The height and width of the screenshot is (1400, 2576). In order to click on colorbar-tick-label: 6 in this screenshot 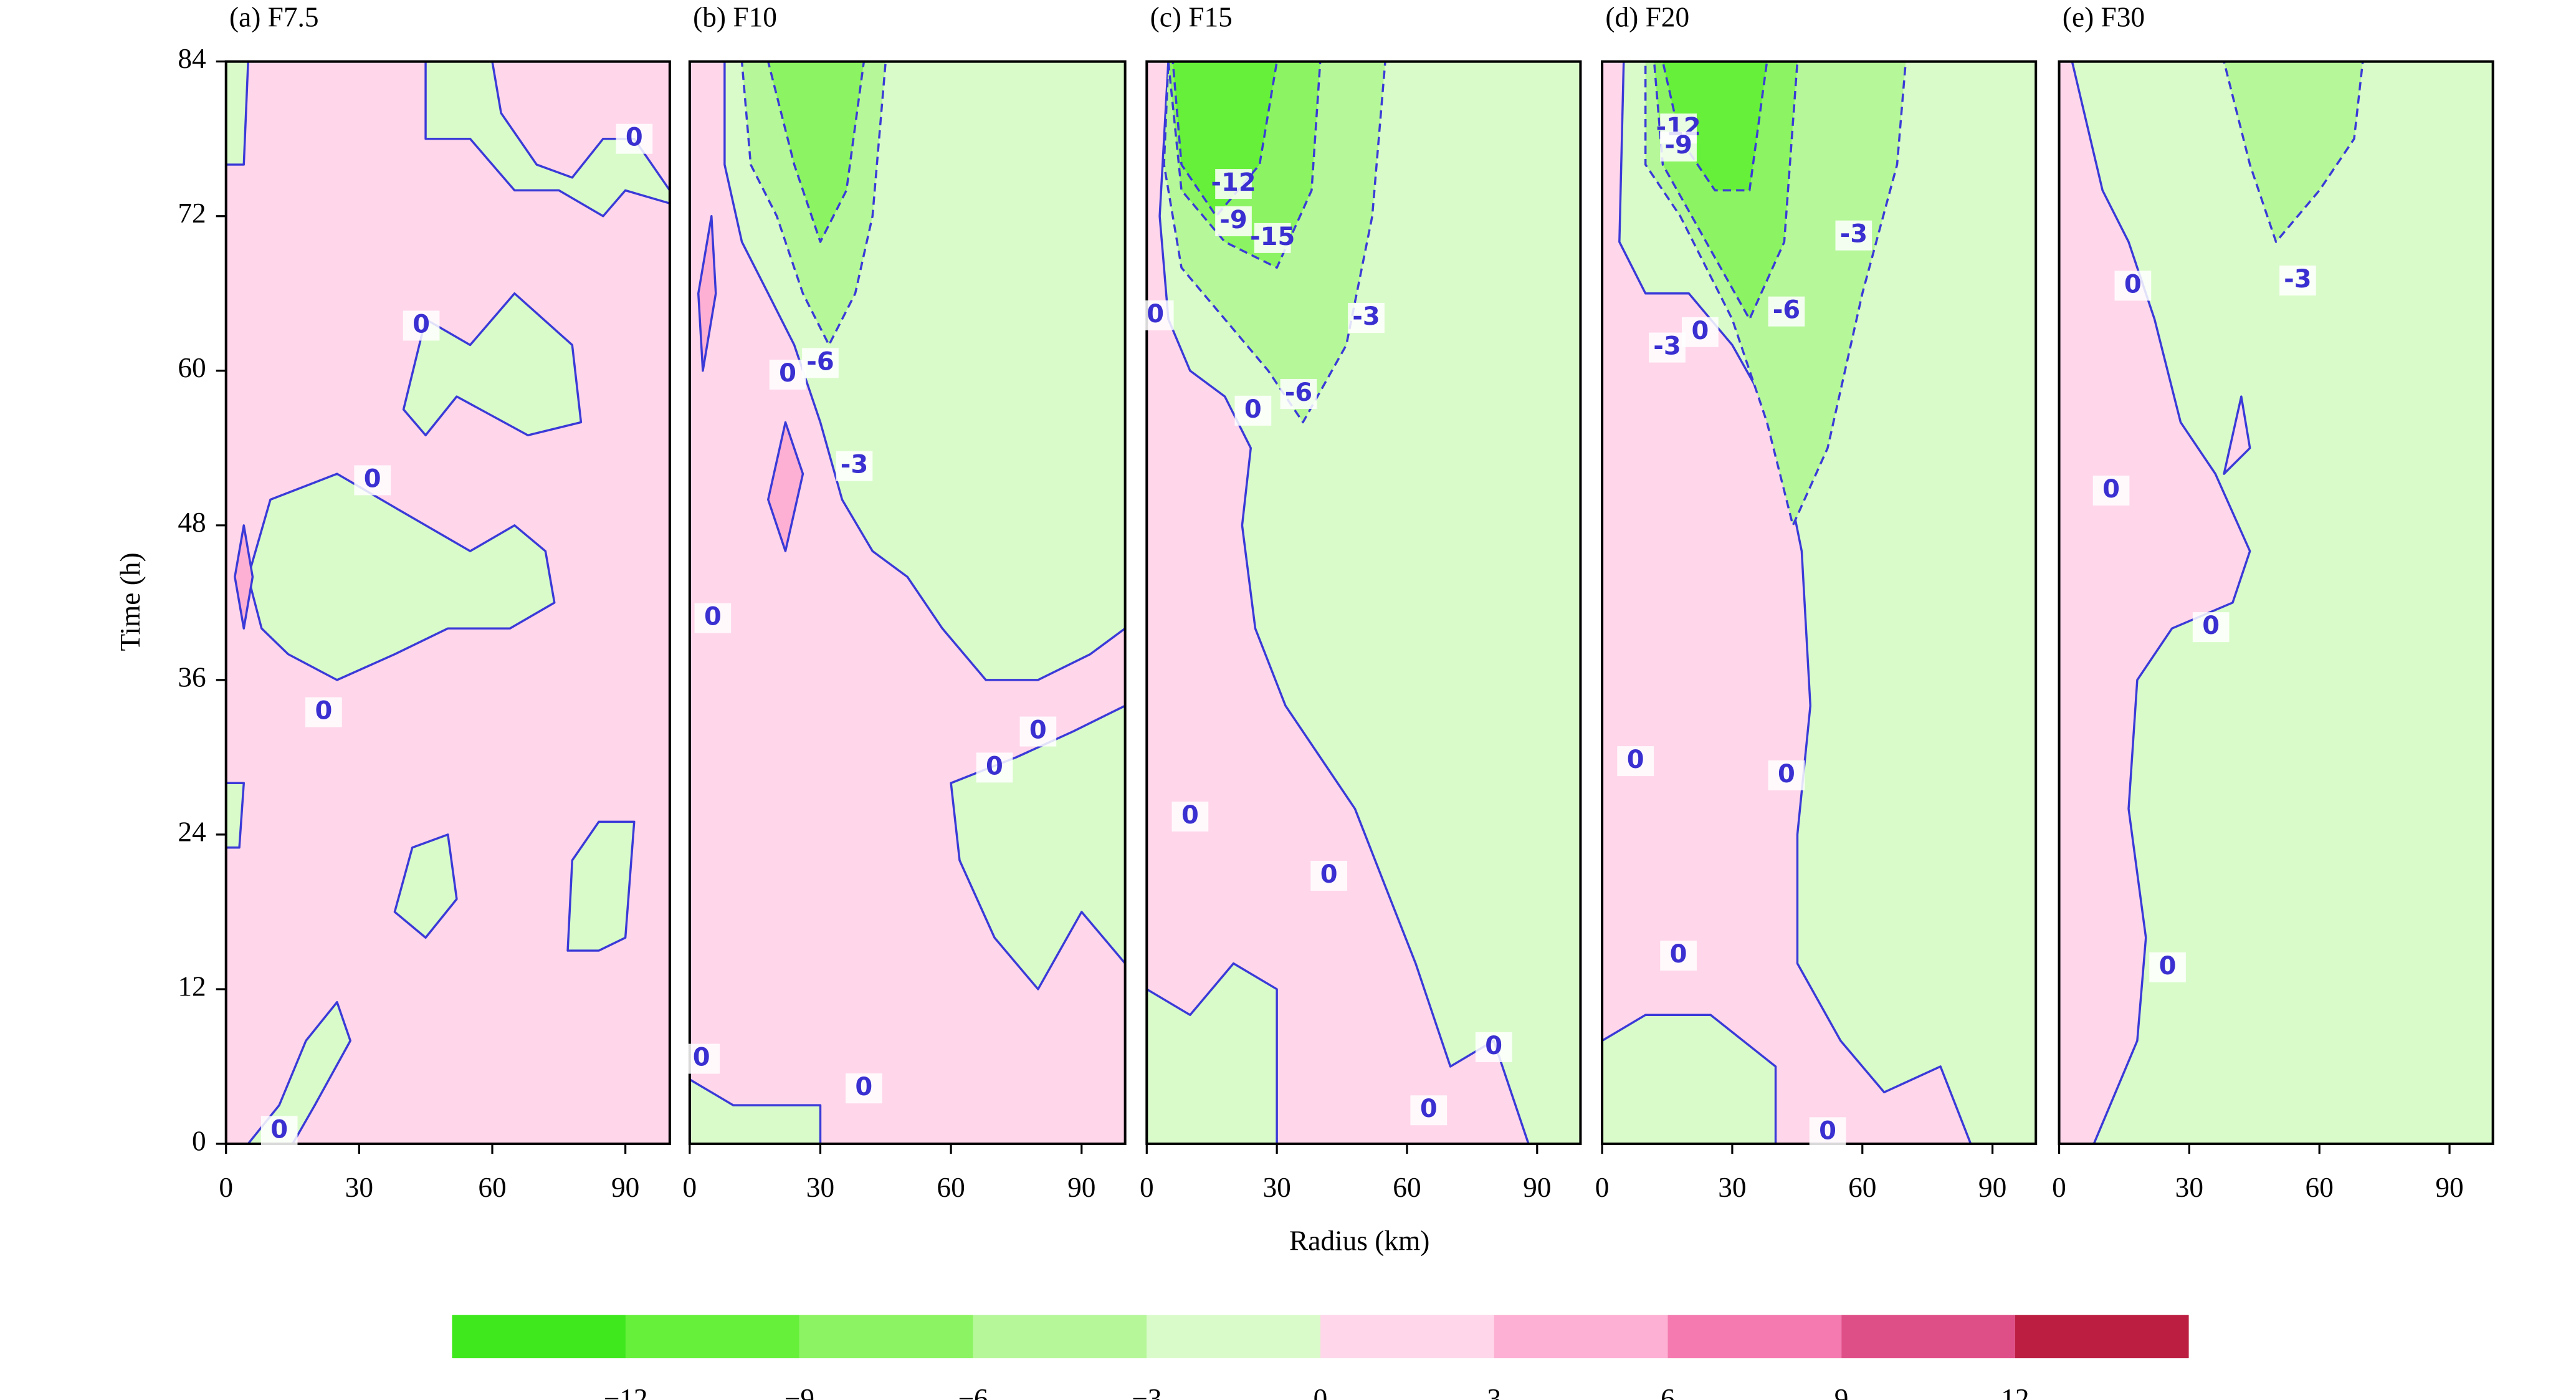, I will do `click(1668, 1392)`.